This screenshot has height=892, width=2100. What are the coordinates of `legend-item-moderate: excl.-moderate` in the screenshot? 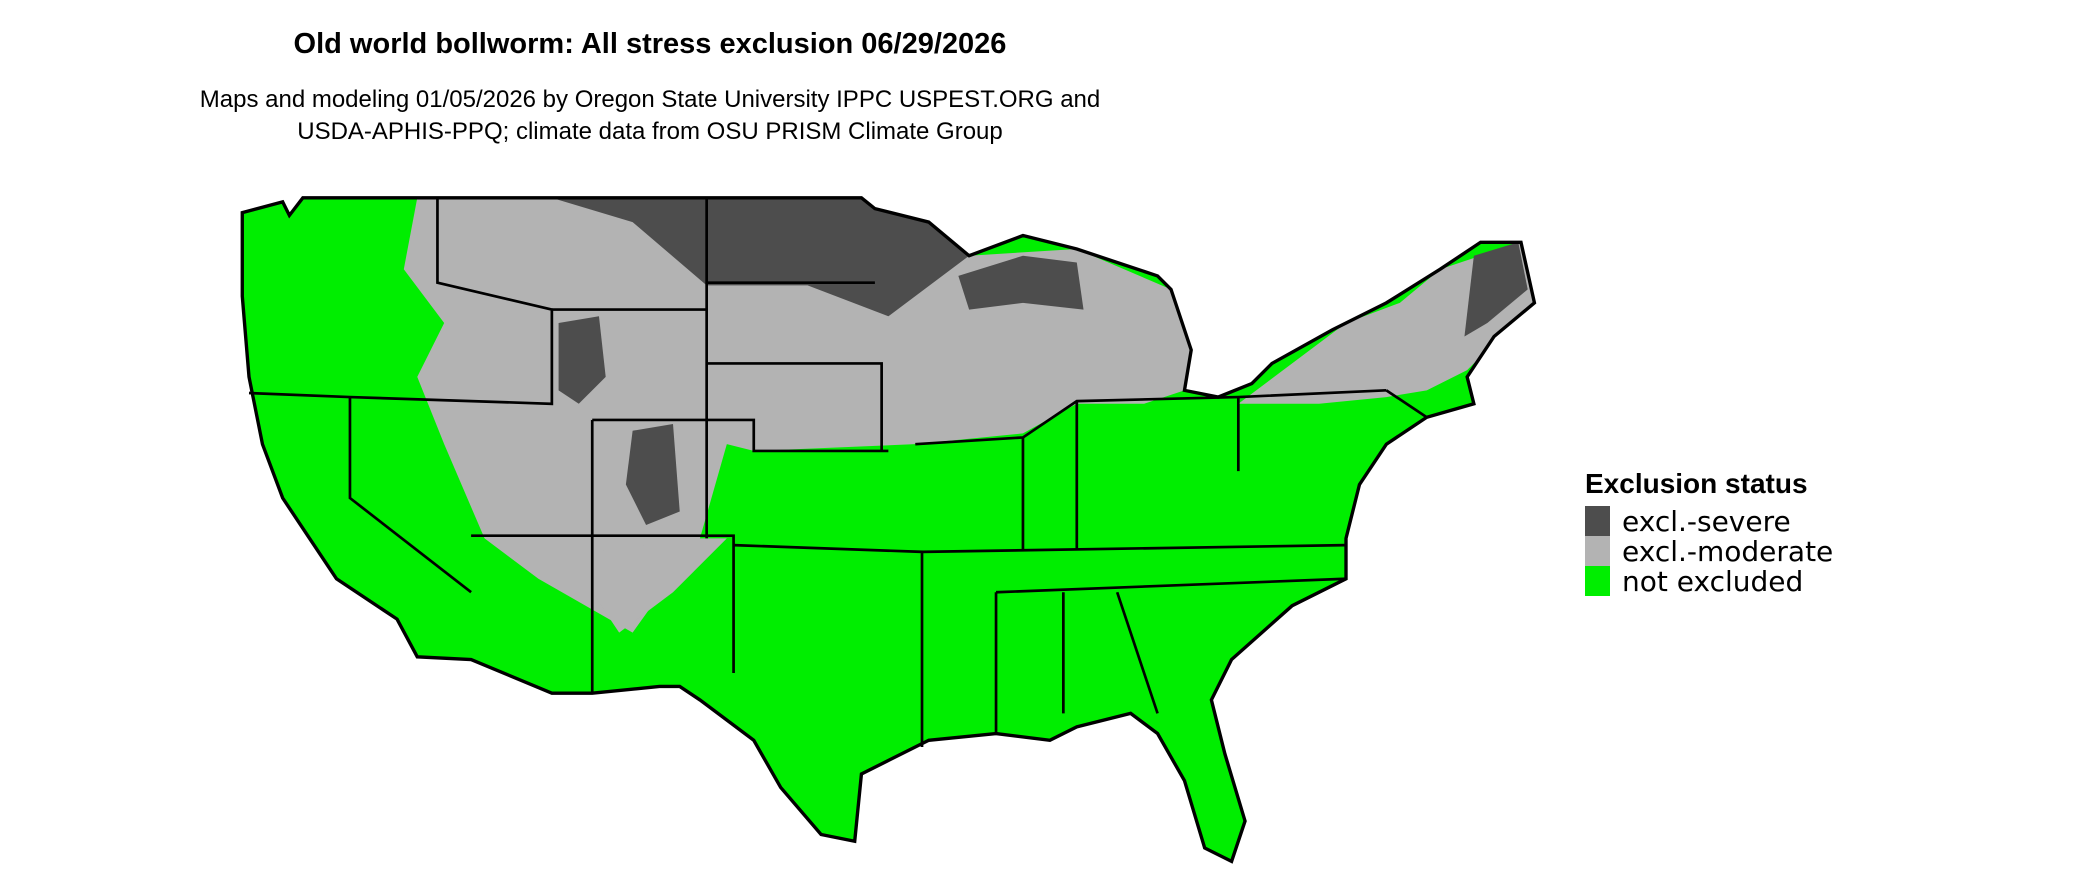 It's located at (1709, 551).